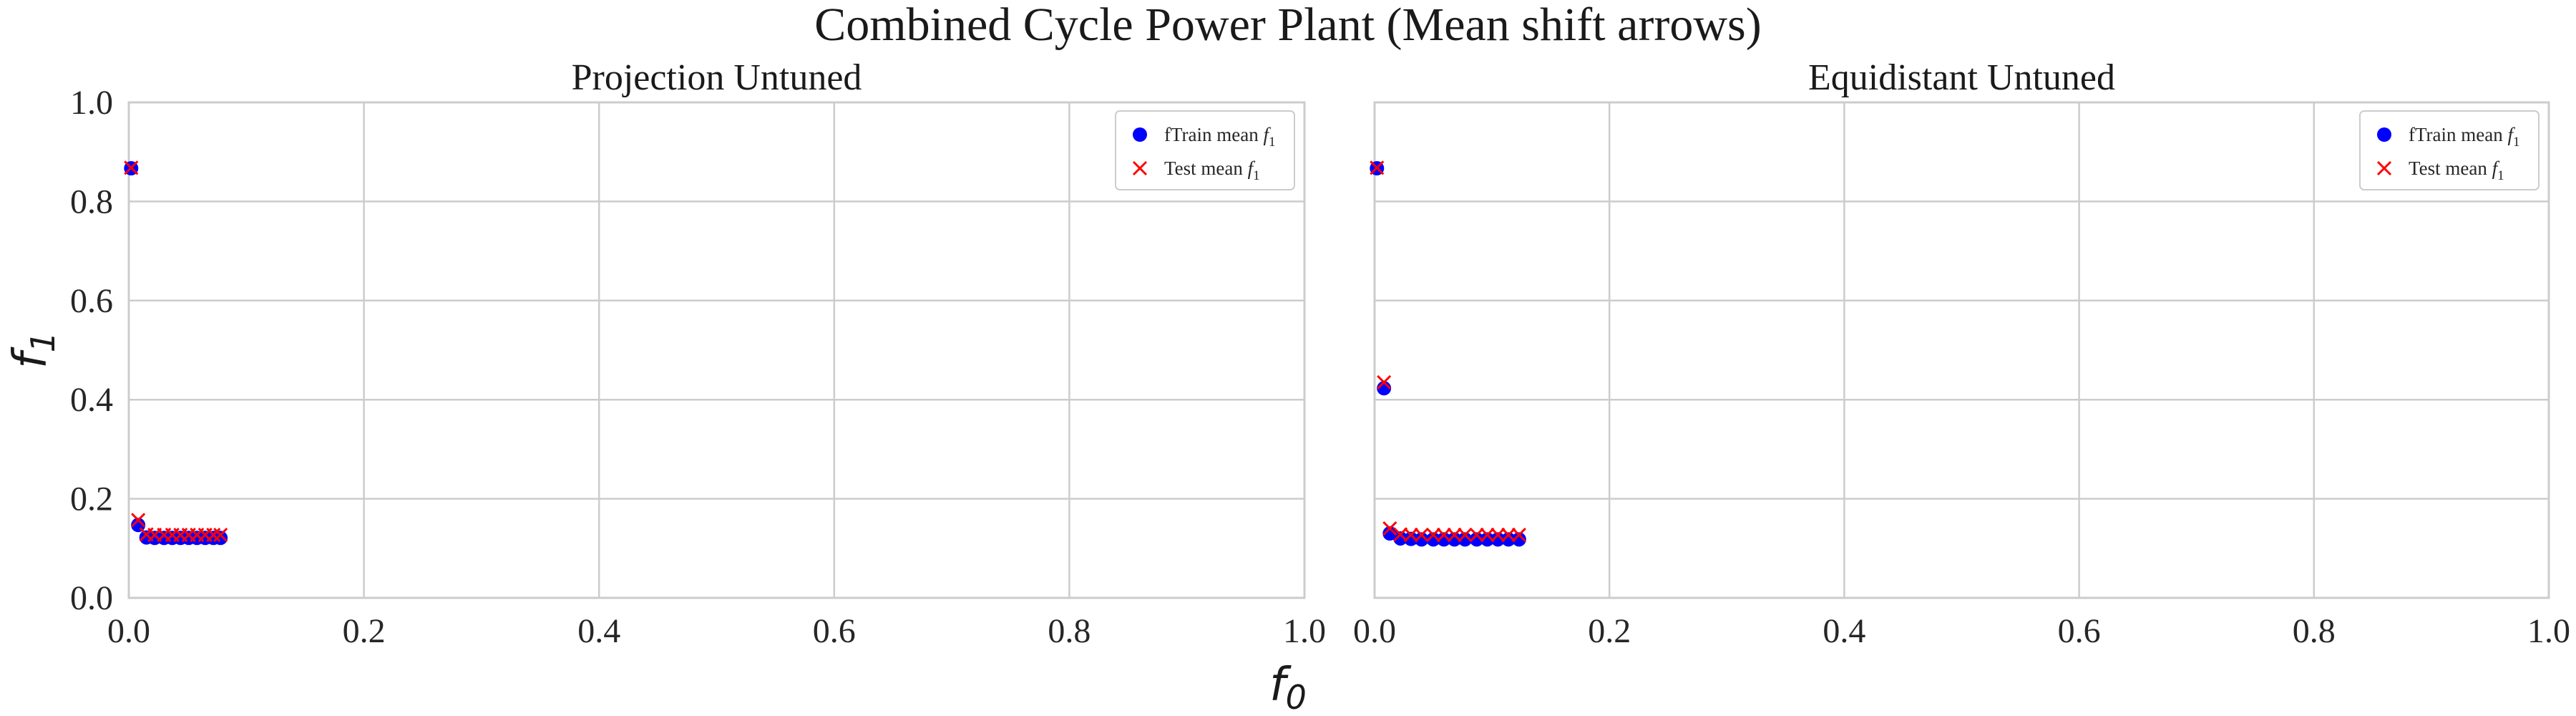 This screenshot has height=716, width=2576. Describe the element at coordinates (91, 103) in the screenshot. I see `y-tick-label: 1.0` at that location.